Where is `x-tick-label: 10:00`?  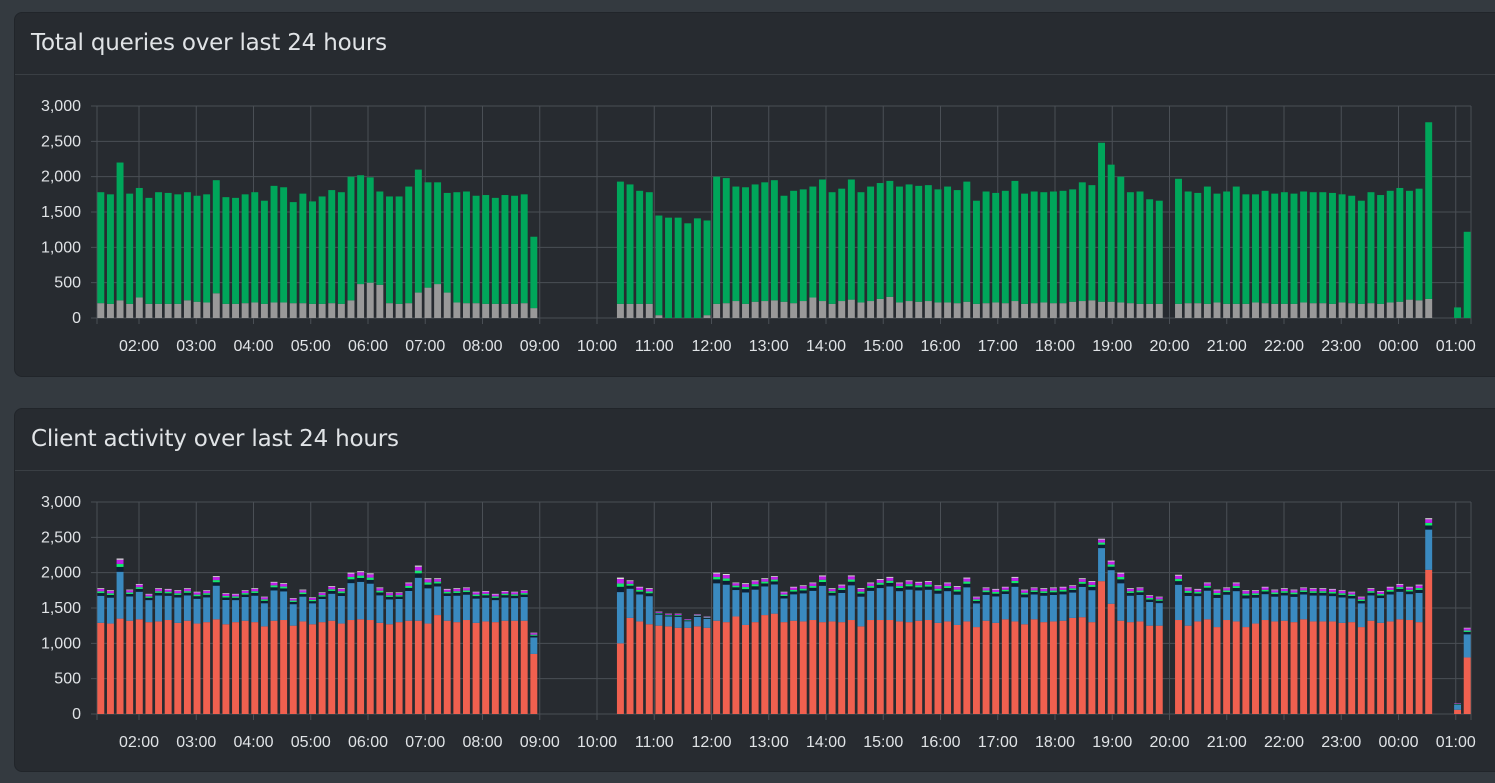 x-tick-label: 10:00 is located at coordinates (597, 742).